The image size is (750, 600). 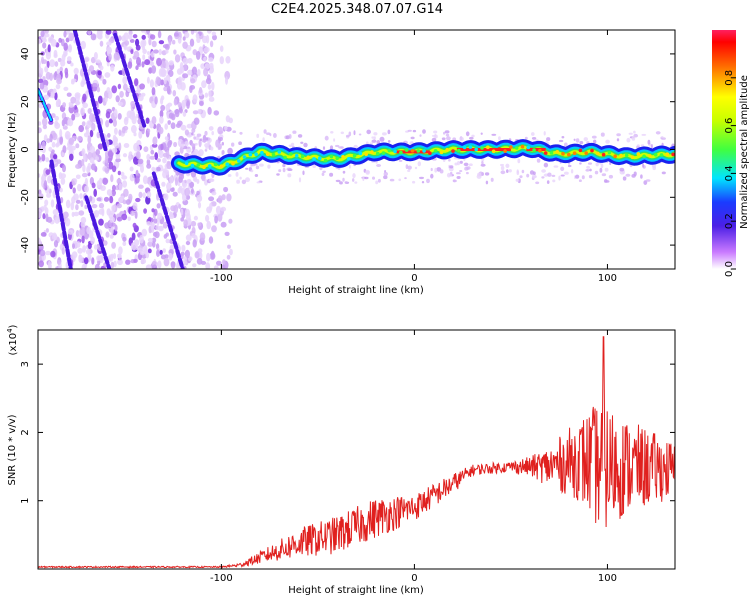 What do you see at coordinates (729, 269) in the screenshot?
I see `colorbar-tick-label: 0.0` at bounding box center [729, 269].